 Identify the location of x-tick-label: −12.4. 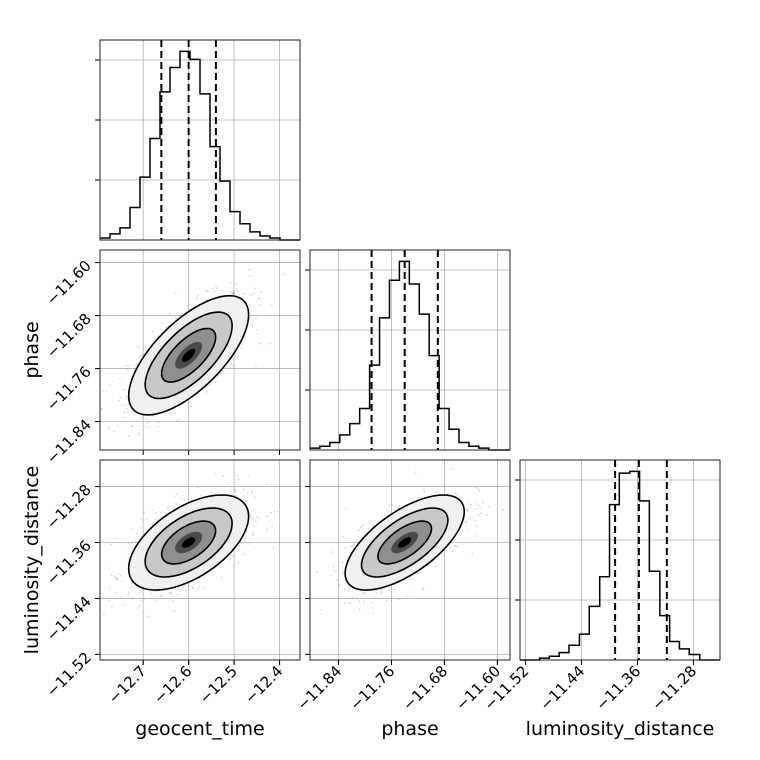
(263, 684).